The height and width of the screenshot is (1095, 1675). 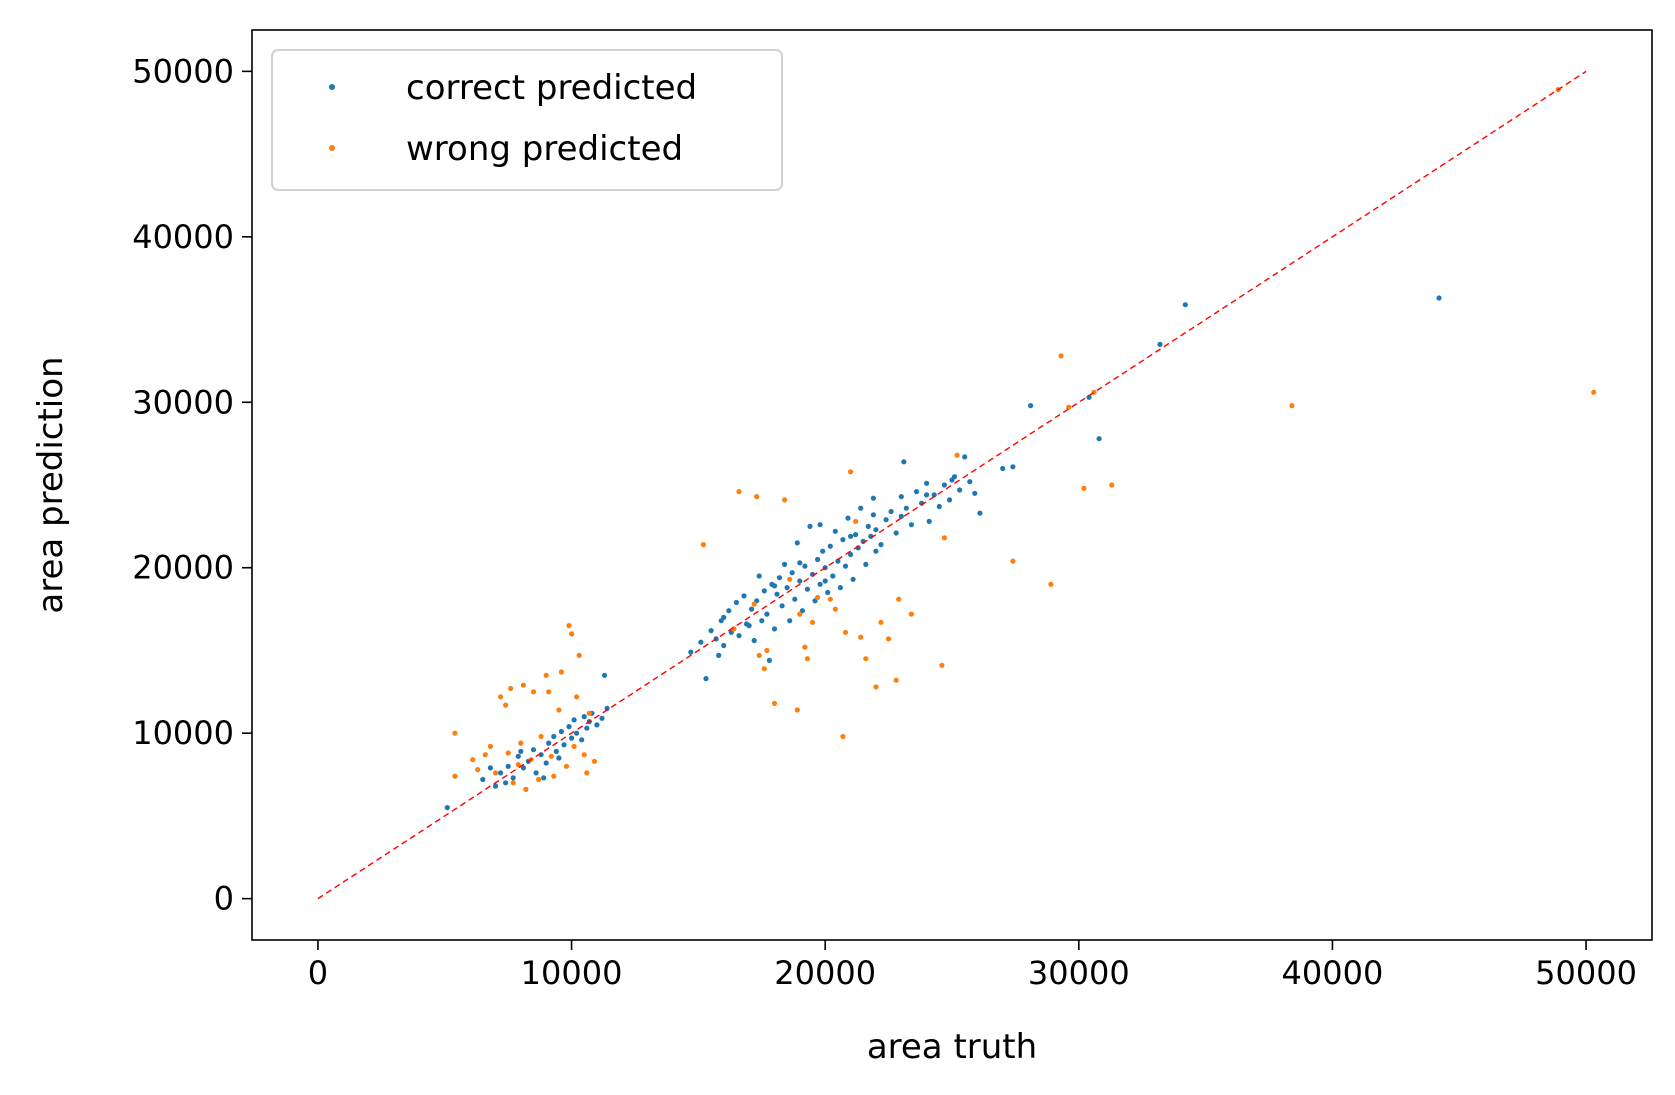 What do you see at coordinates (183, 237) in the screenshot?
I see `y-tick-label: 40000` at bounding box center [183, 237].